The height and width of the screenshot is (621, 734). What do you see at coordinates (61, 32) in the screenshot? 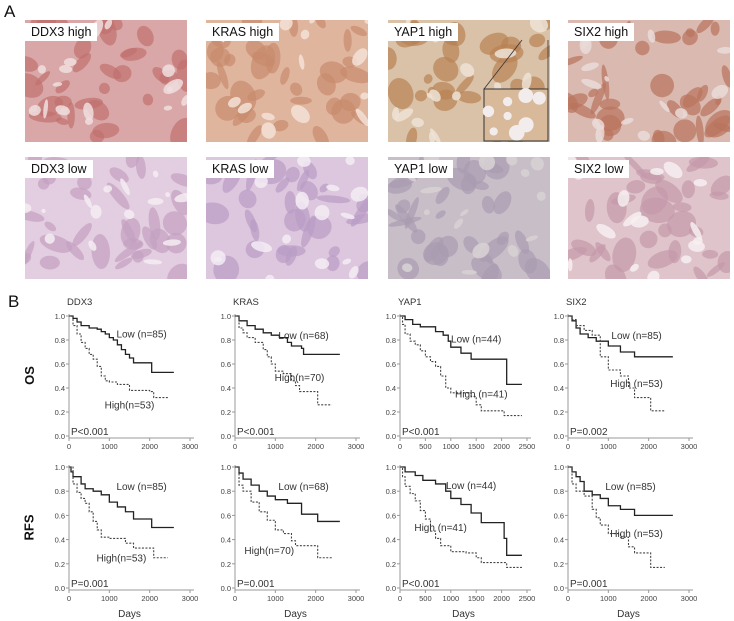
I see `ihc-label: DDX3 high` at bounding box center [61, 32].